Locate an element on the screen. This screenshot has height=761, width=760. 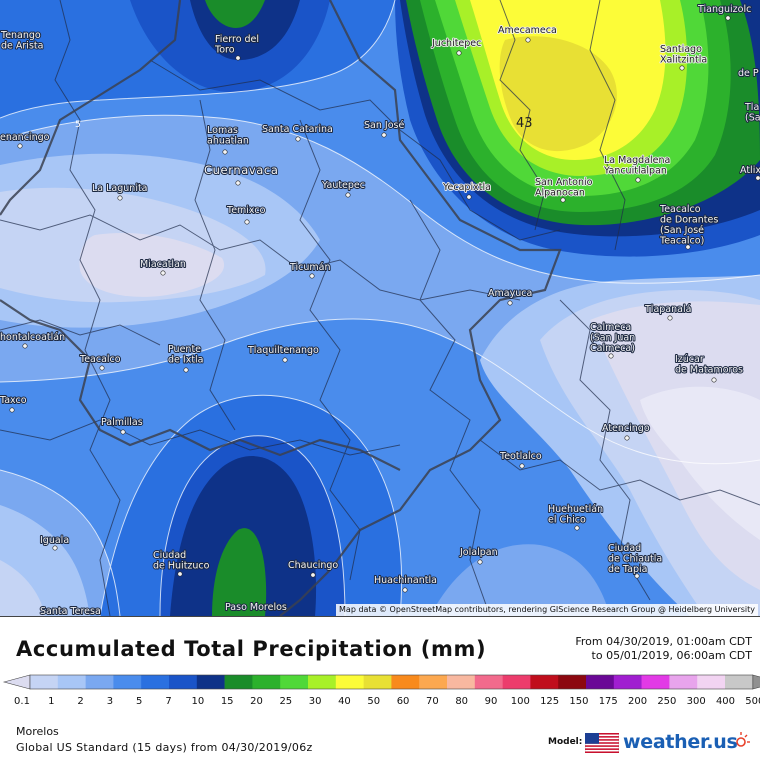
place-dot-san-jose is located at coordinates (384, 135).